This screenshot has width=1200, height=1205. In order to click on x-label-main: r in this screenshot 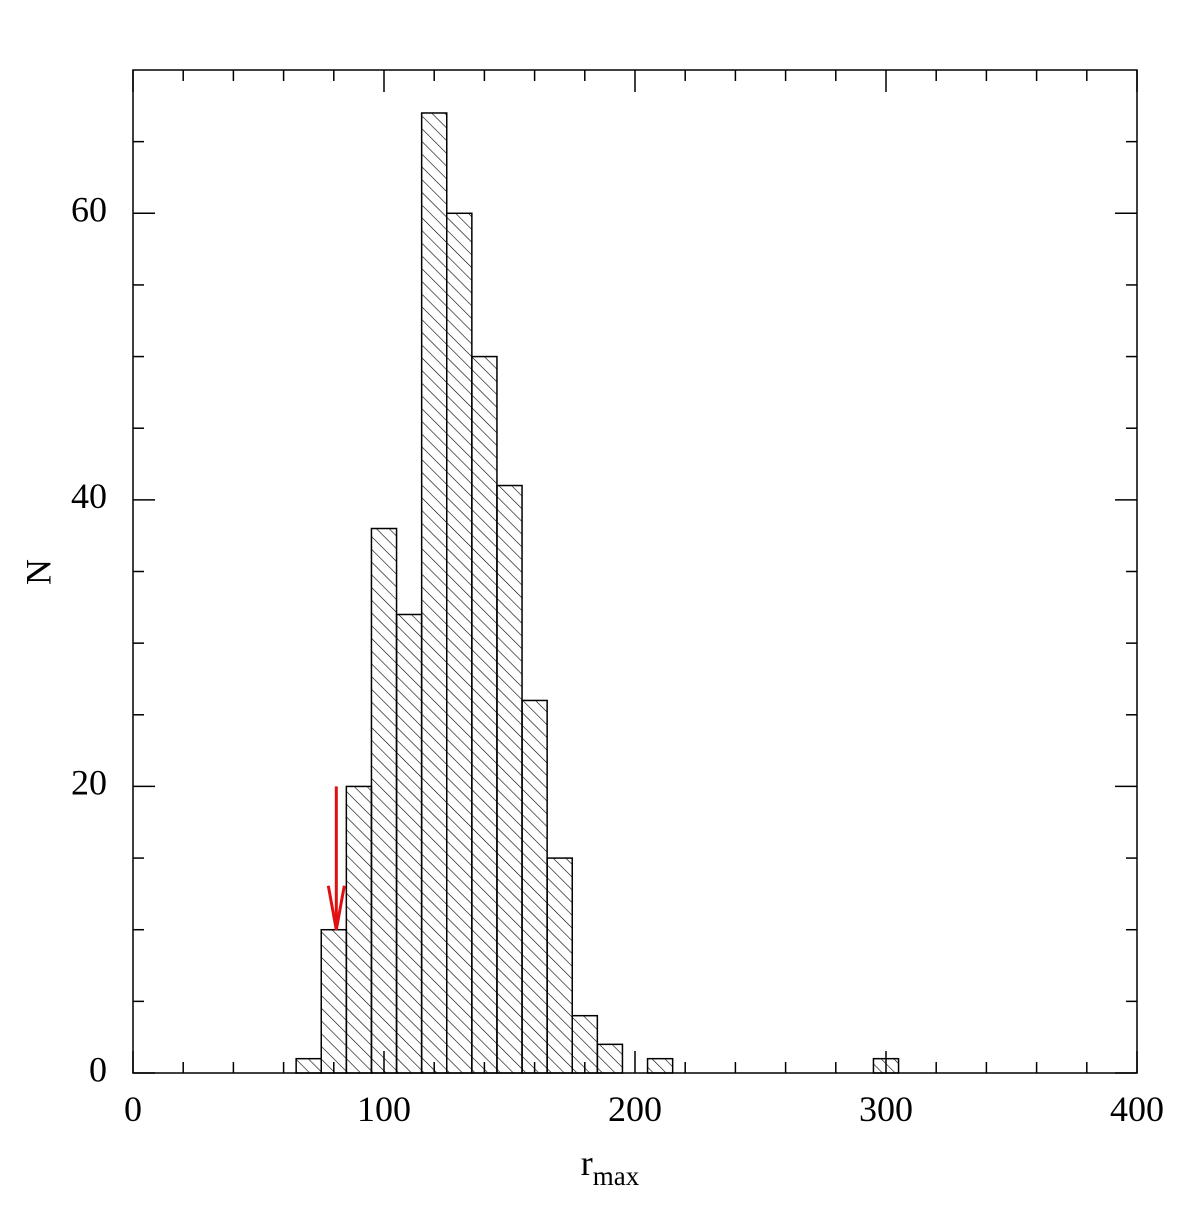, I will do `click(587, 1163)`.